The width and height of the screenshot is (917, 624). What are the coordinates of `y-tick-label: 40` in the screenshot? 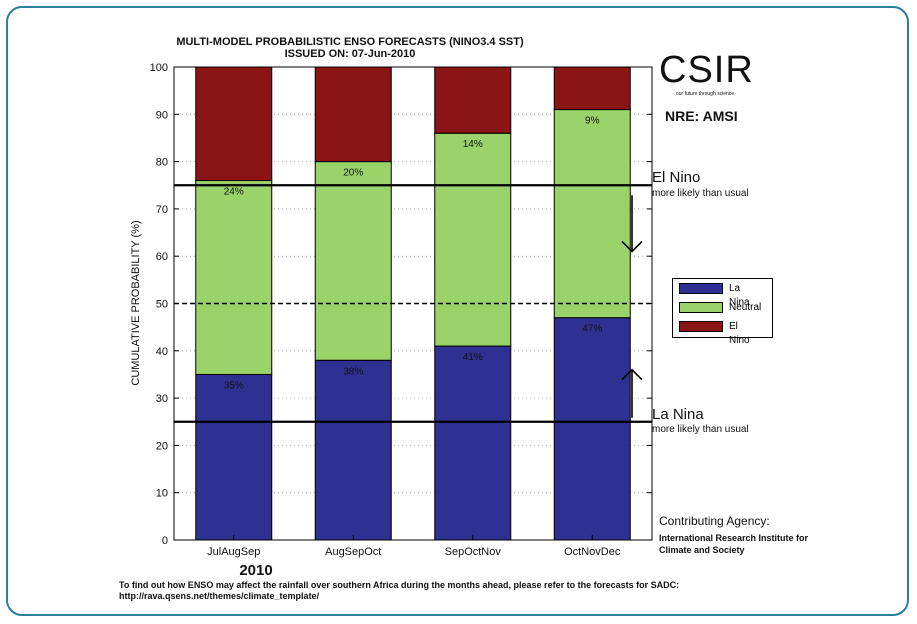 It's located at (162, 352).